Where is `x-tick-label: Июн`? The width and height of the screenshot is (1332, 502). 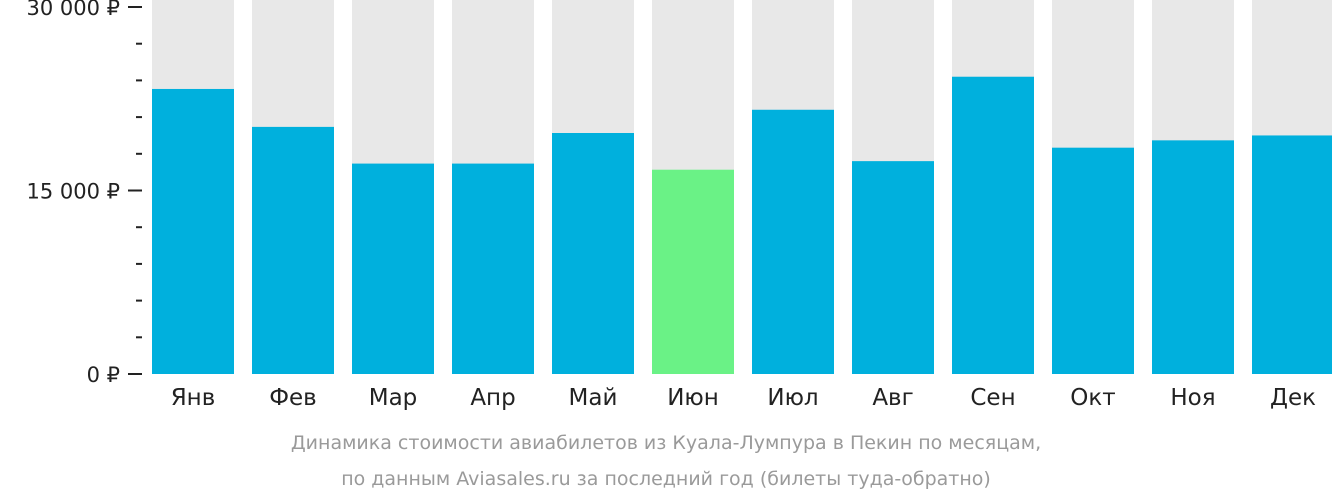
x-tick-label: Июн is located at coordinates (693, 398).